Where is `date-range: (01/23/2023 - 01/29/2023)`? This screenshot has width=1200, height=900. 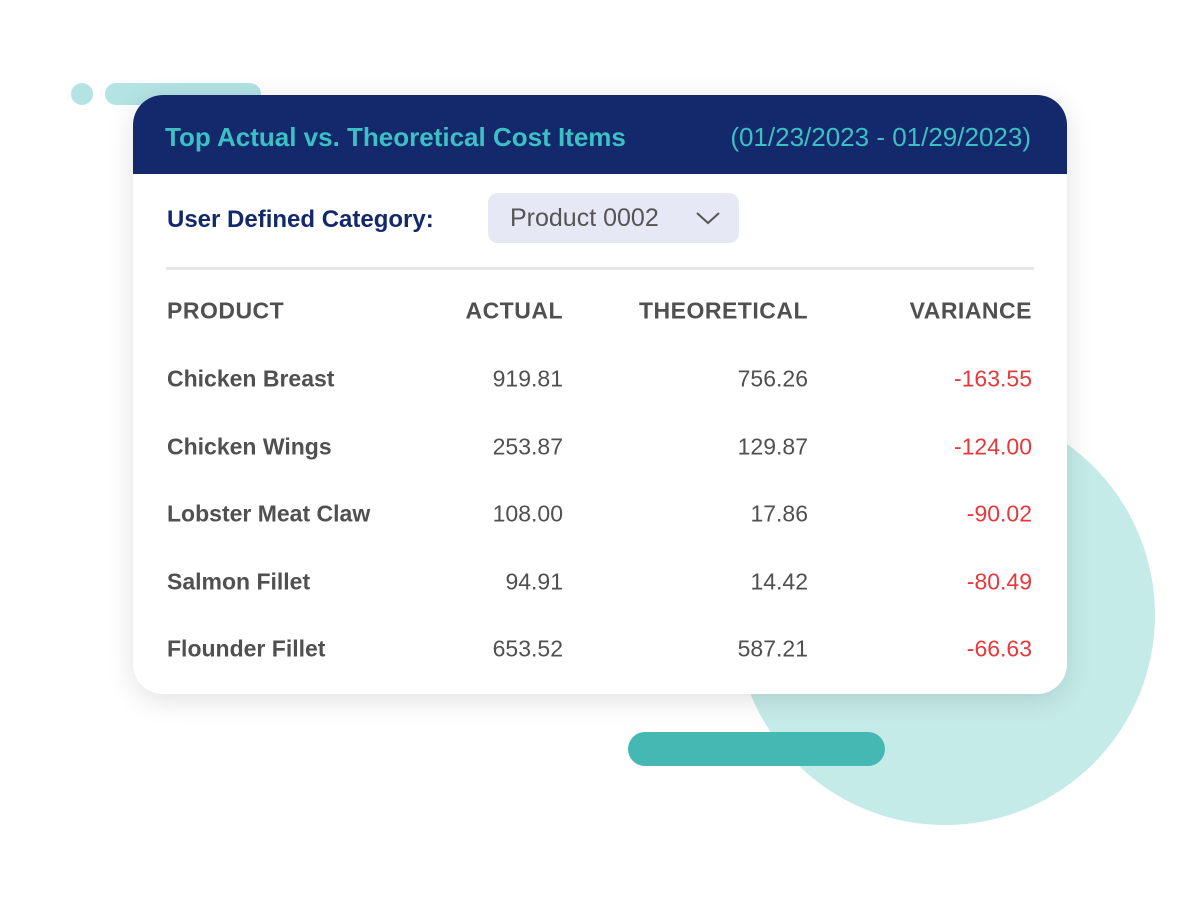 date-range: (01/23/2023 - 01/29/2023) is located at coordinates (880, 137).